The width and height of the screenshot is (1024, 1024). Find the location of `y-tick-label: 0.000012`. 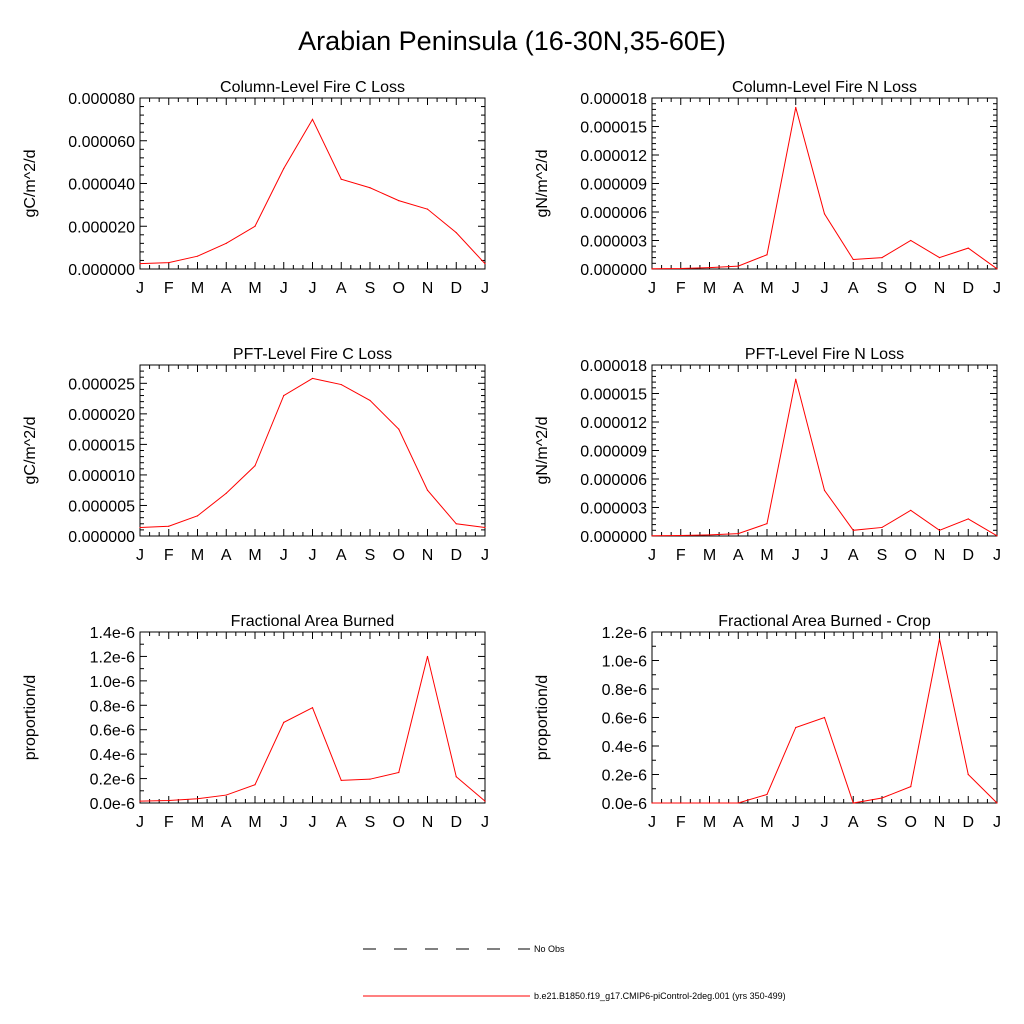

y-tick-label: 0.000012 is located at coordinates (613, 156).